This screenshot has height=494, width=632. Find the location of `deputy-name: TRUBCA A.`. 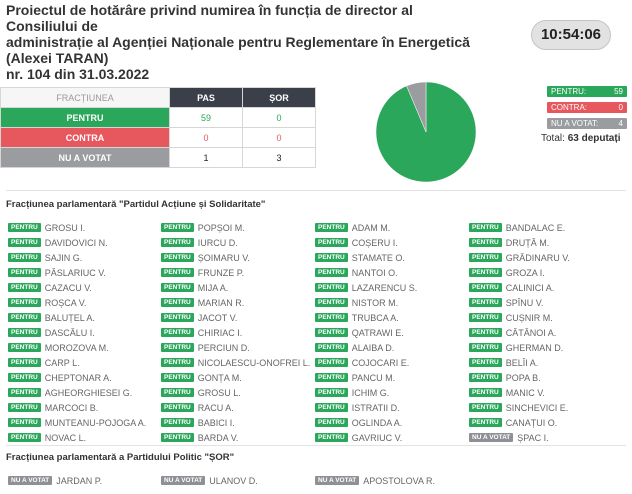

deputy-name: TRUBCA A. is located at coordinates (375, 317).